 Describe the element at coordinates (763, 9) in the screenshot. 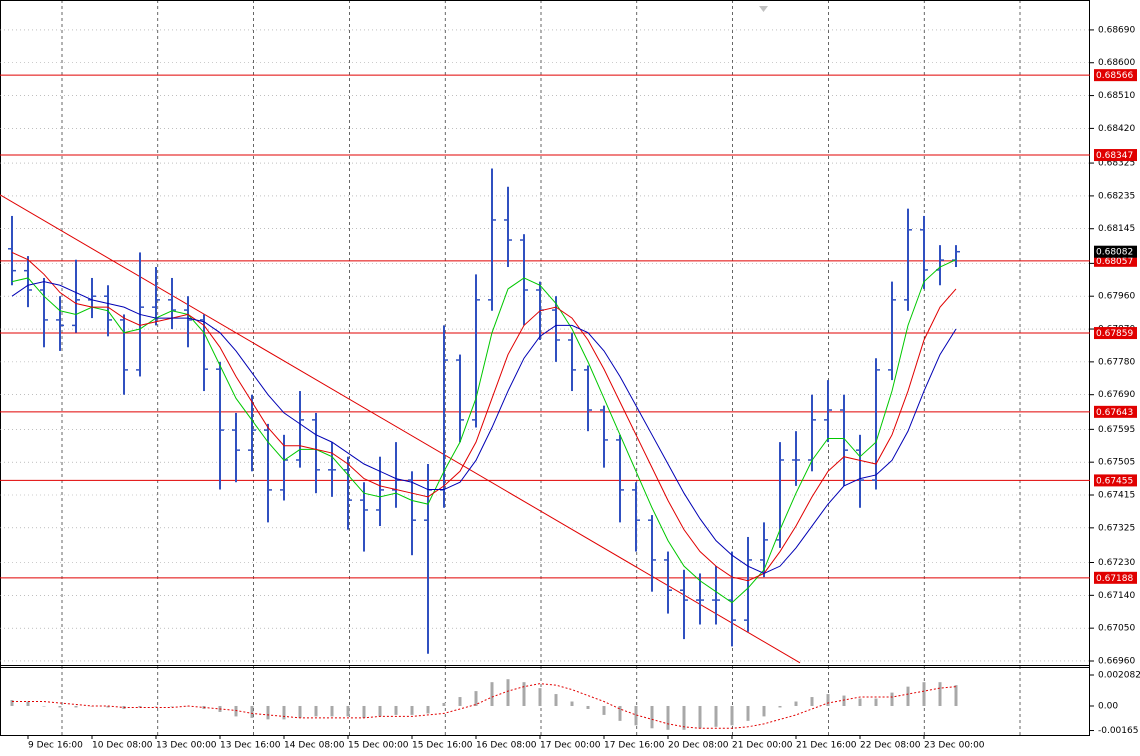

I see `shift-marker` at that location.